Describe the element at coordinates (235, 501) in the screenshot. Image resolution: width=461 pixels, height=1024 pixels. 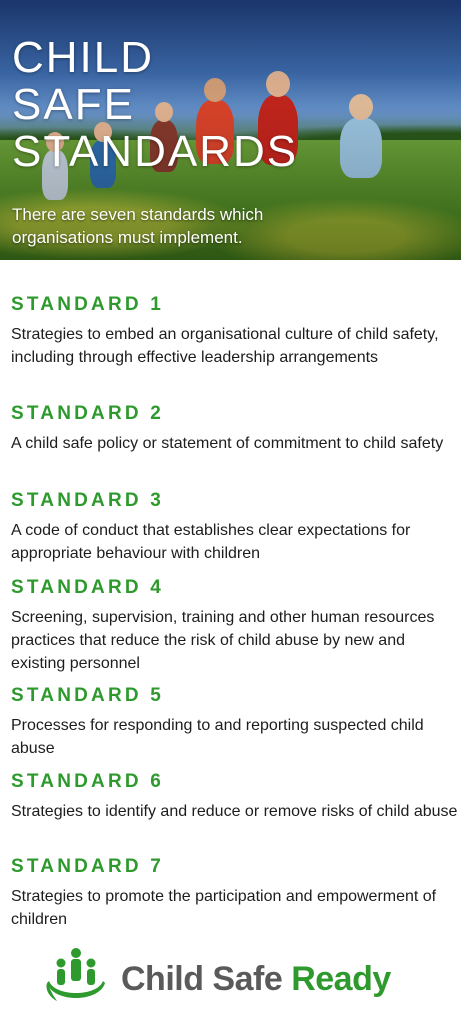
I see `standard-heading: STANDARD 3` at that location.